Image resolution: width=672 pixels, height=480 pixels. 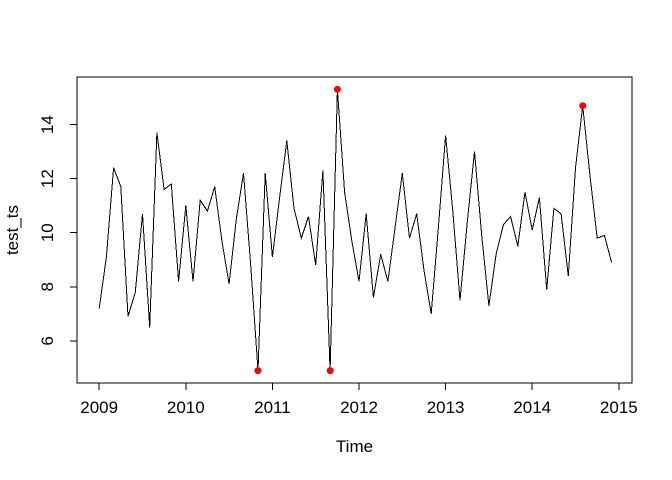 What do you see at coordinates (47, 286) in the screenshot?
I see `y-tick-label: 8` at bounding box center [47, 286].